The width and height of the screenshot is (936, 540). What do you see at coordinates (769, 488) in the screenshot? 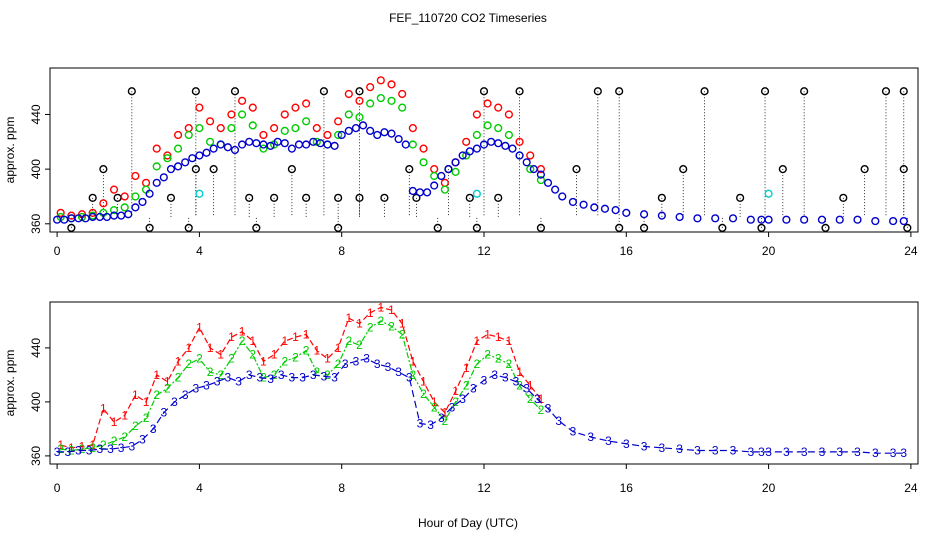
I see `x-tick-label: 20` at bounding box center [769, 488].